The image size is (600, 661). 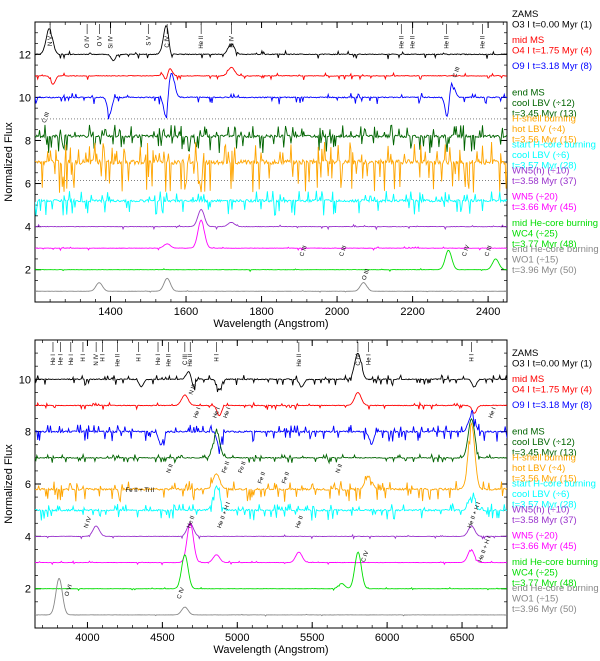 I want to click on inline-line-label-2: He I, so click(x=218, y=413).